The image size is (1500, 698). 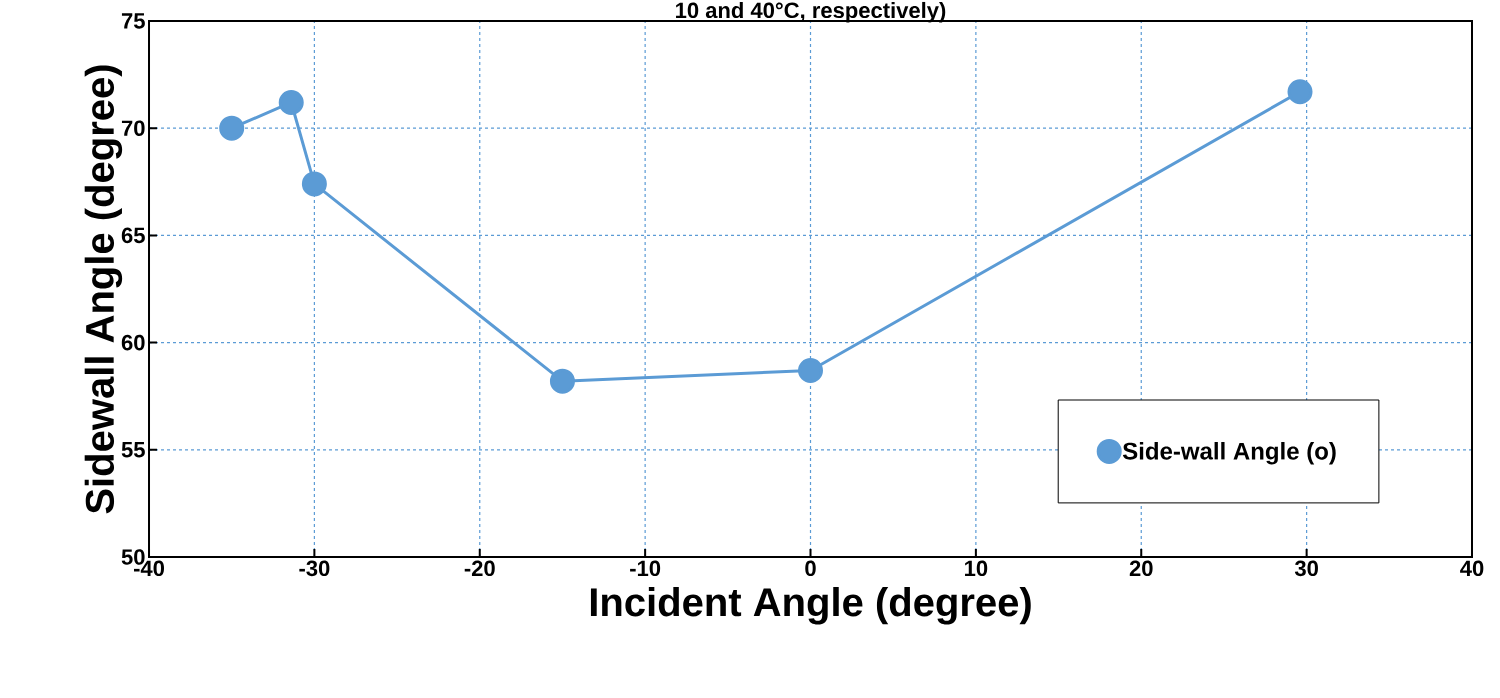 I want to click on x-tick-label: 0, so click(x=810, y=568).